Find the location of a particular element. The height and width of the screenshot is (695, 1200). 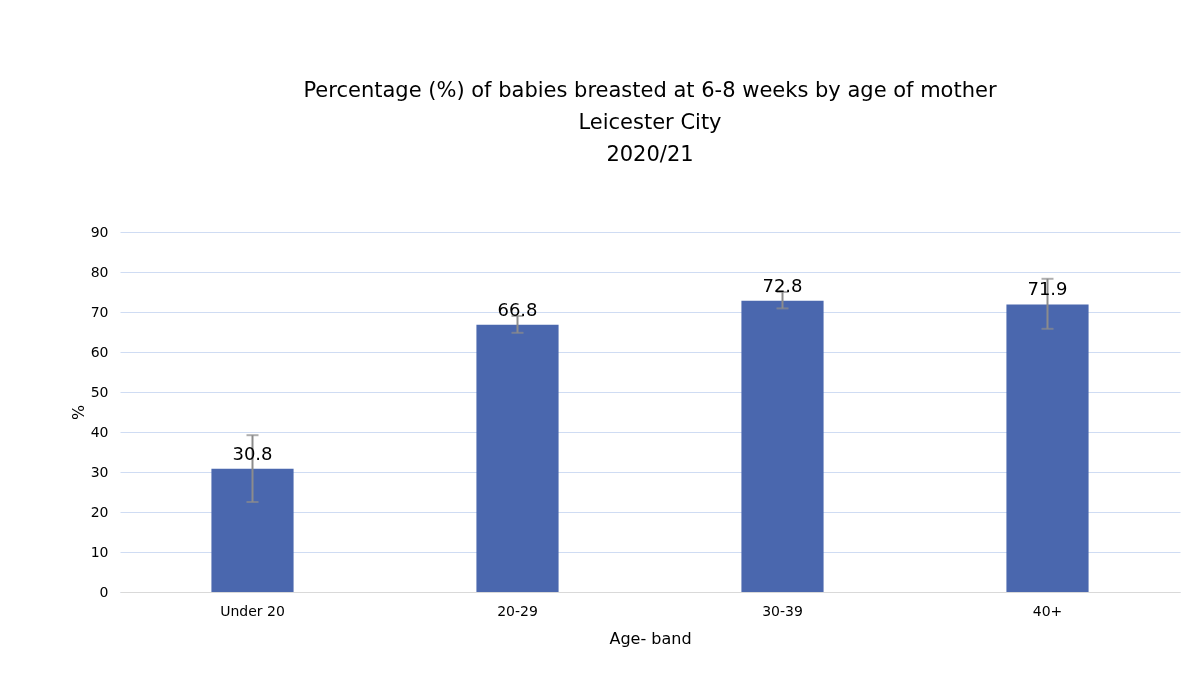

y-tick-label: 80 is located at coordinates (99, 271).